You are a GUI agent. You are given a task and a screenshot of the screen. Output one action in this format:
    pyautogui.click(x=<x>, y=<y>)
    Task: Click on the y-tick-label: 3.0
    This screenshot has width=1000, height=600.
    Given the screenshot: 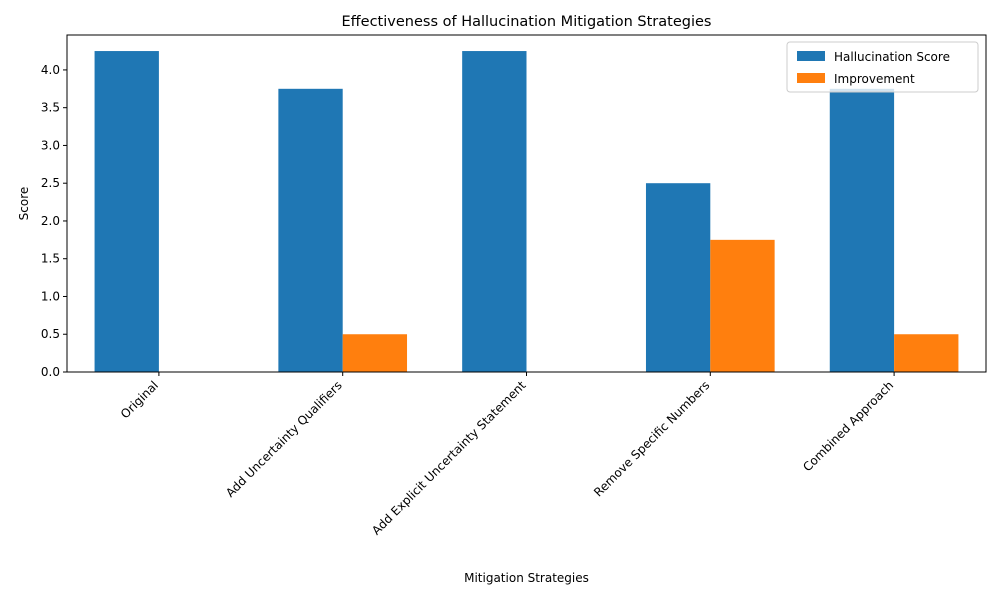 What is the action you would take?
    pyautogui.click(x=50, y=145)
    